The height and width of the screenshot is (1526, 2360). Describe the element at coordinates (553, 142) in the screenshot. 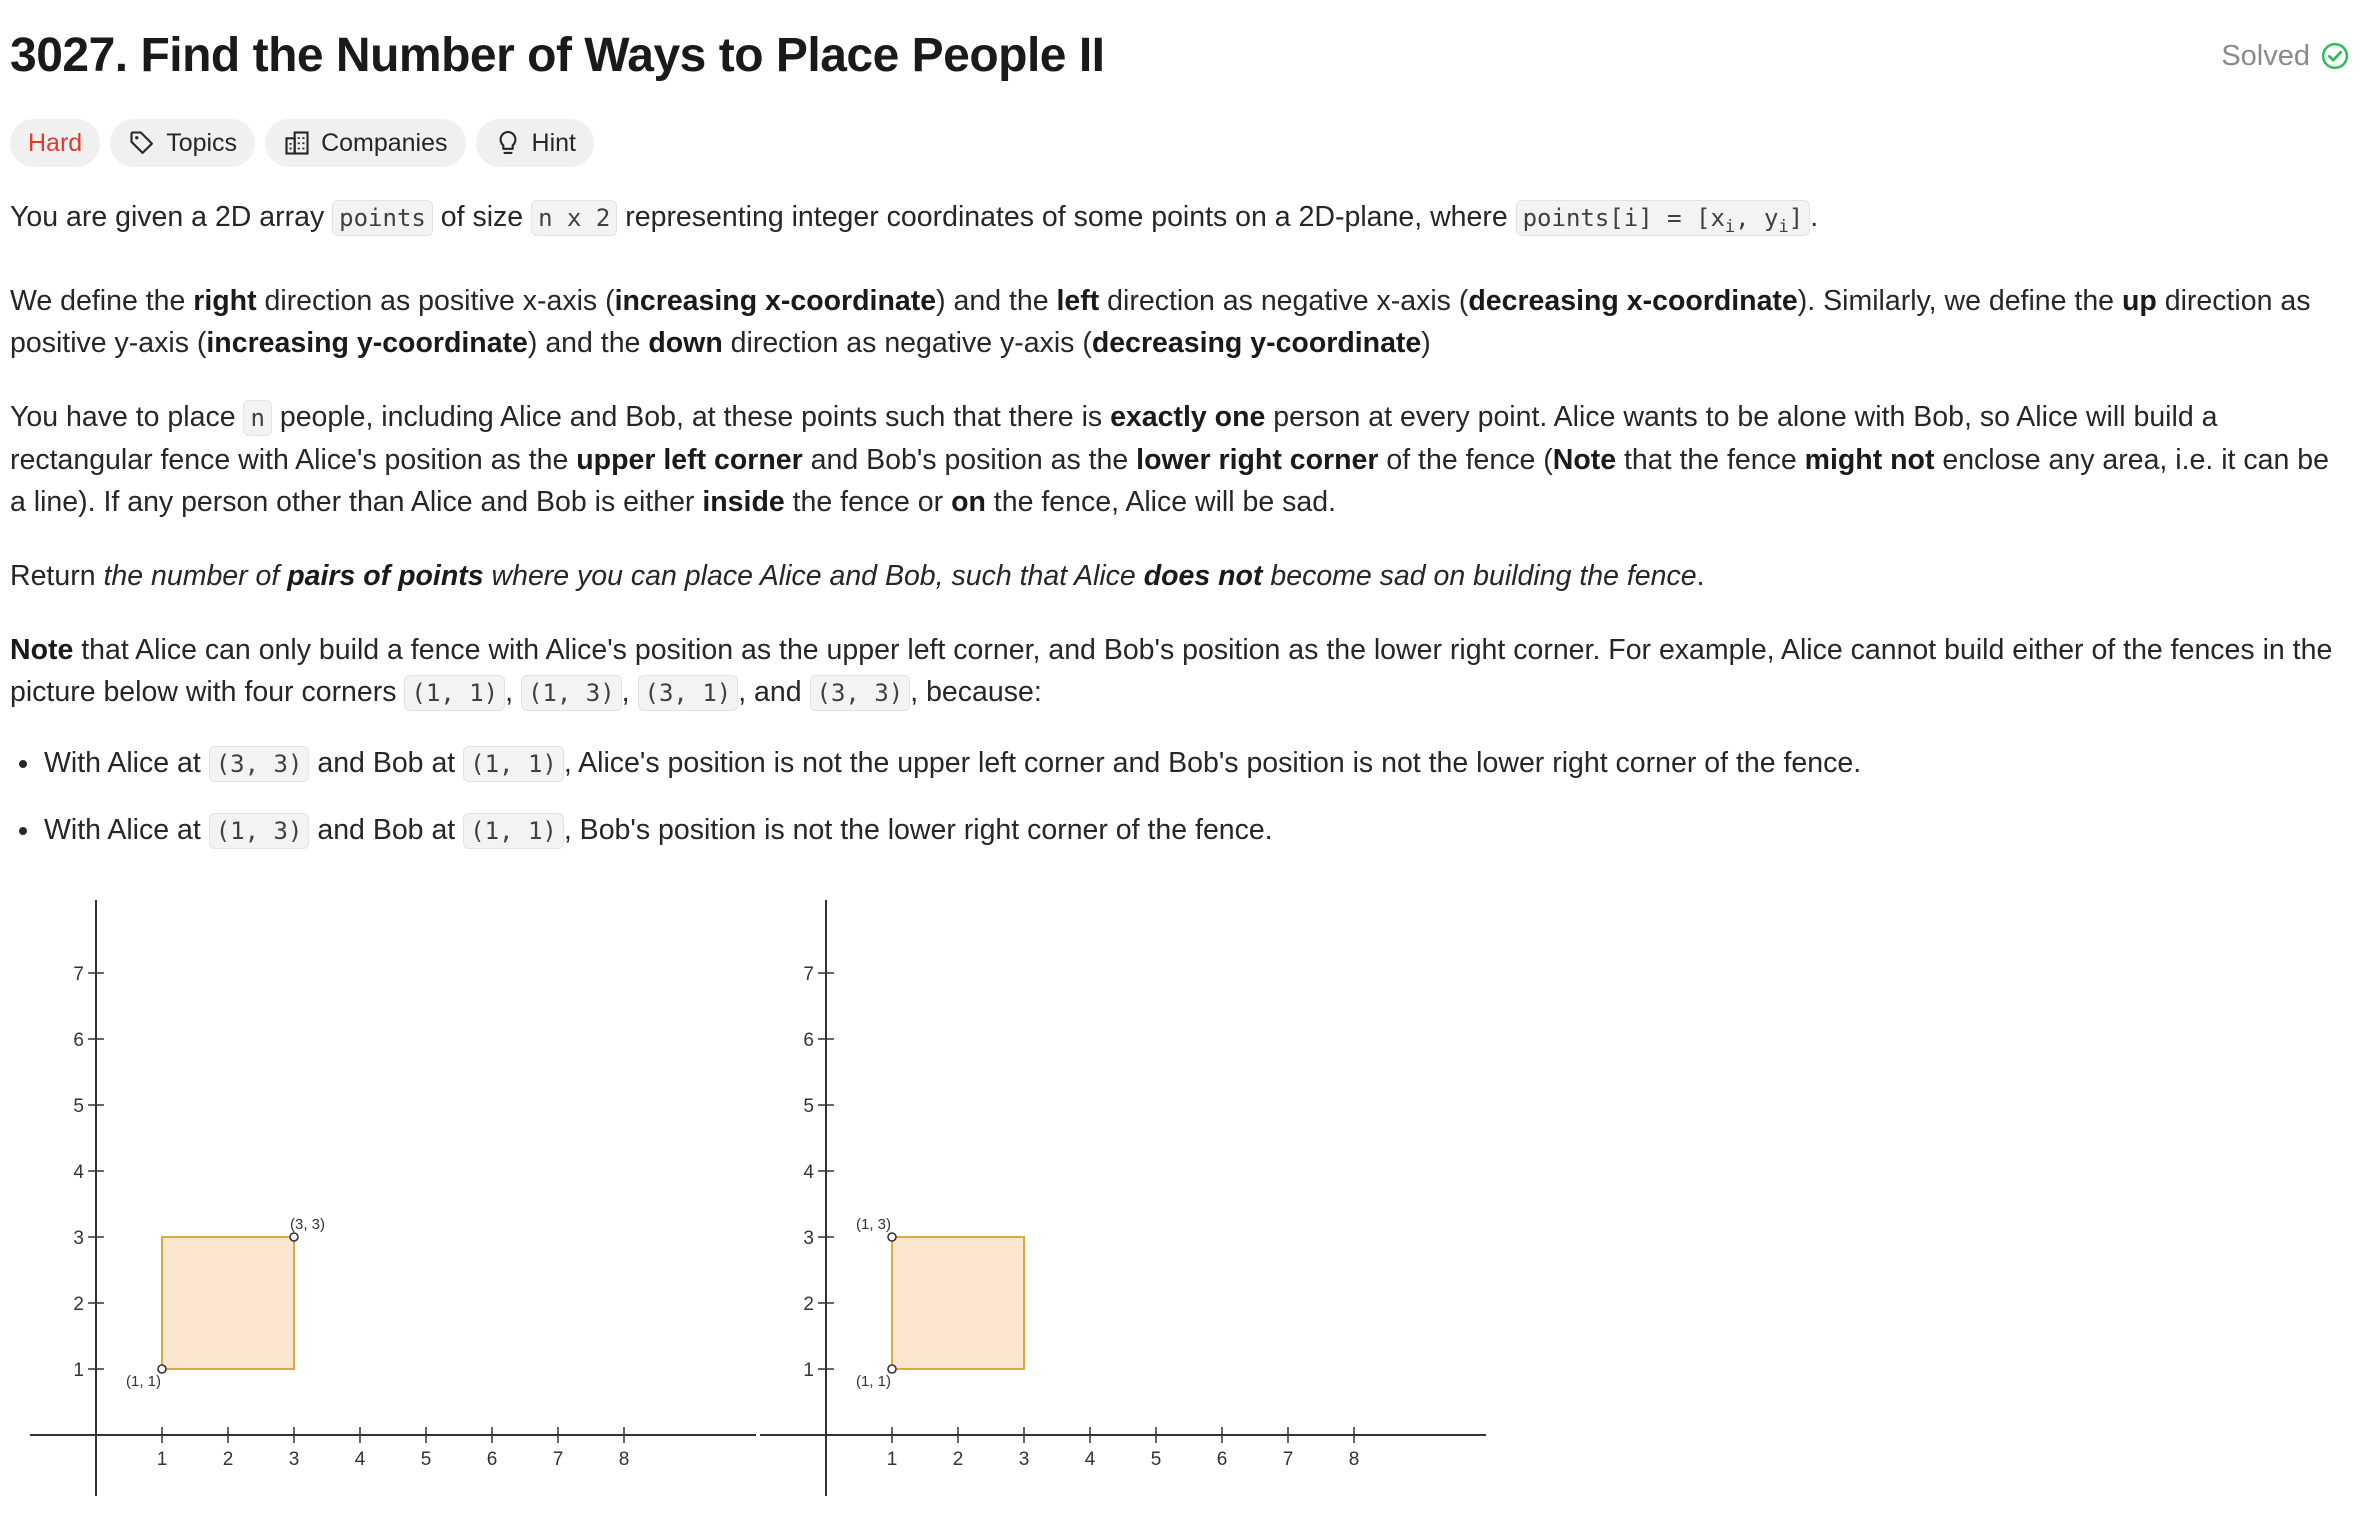

I see `hint-label: Hint` at that location.